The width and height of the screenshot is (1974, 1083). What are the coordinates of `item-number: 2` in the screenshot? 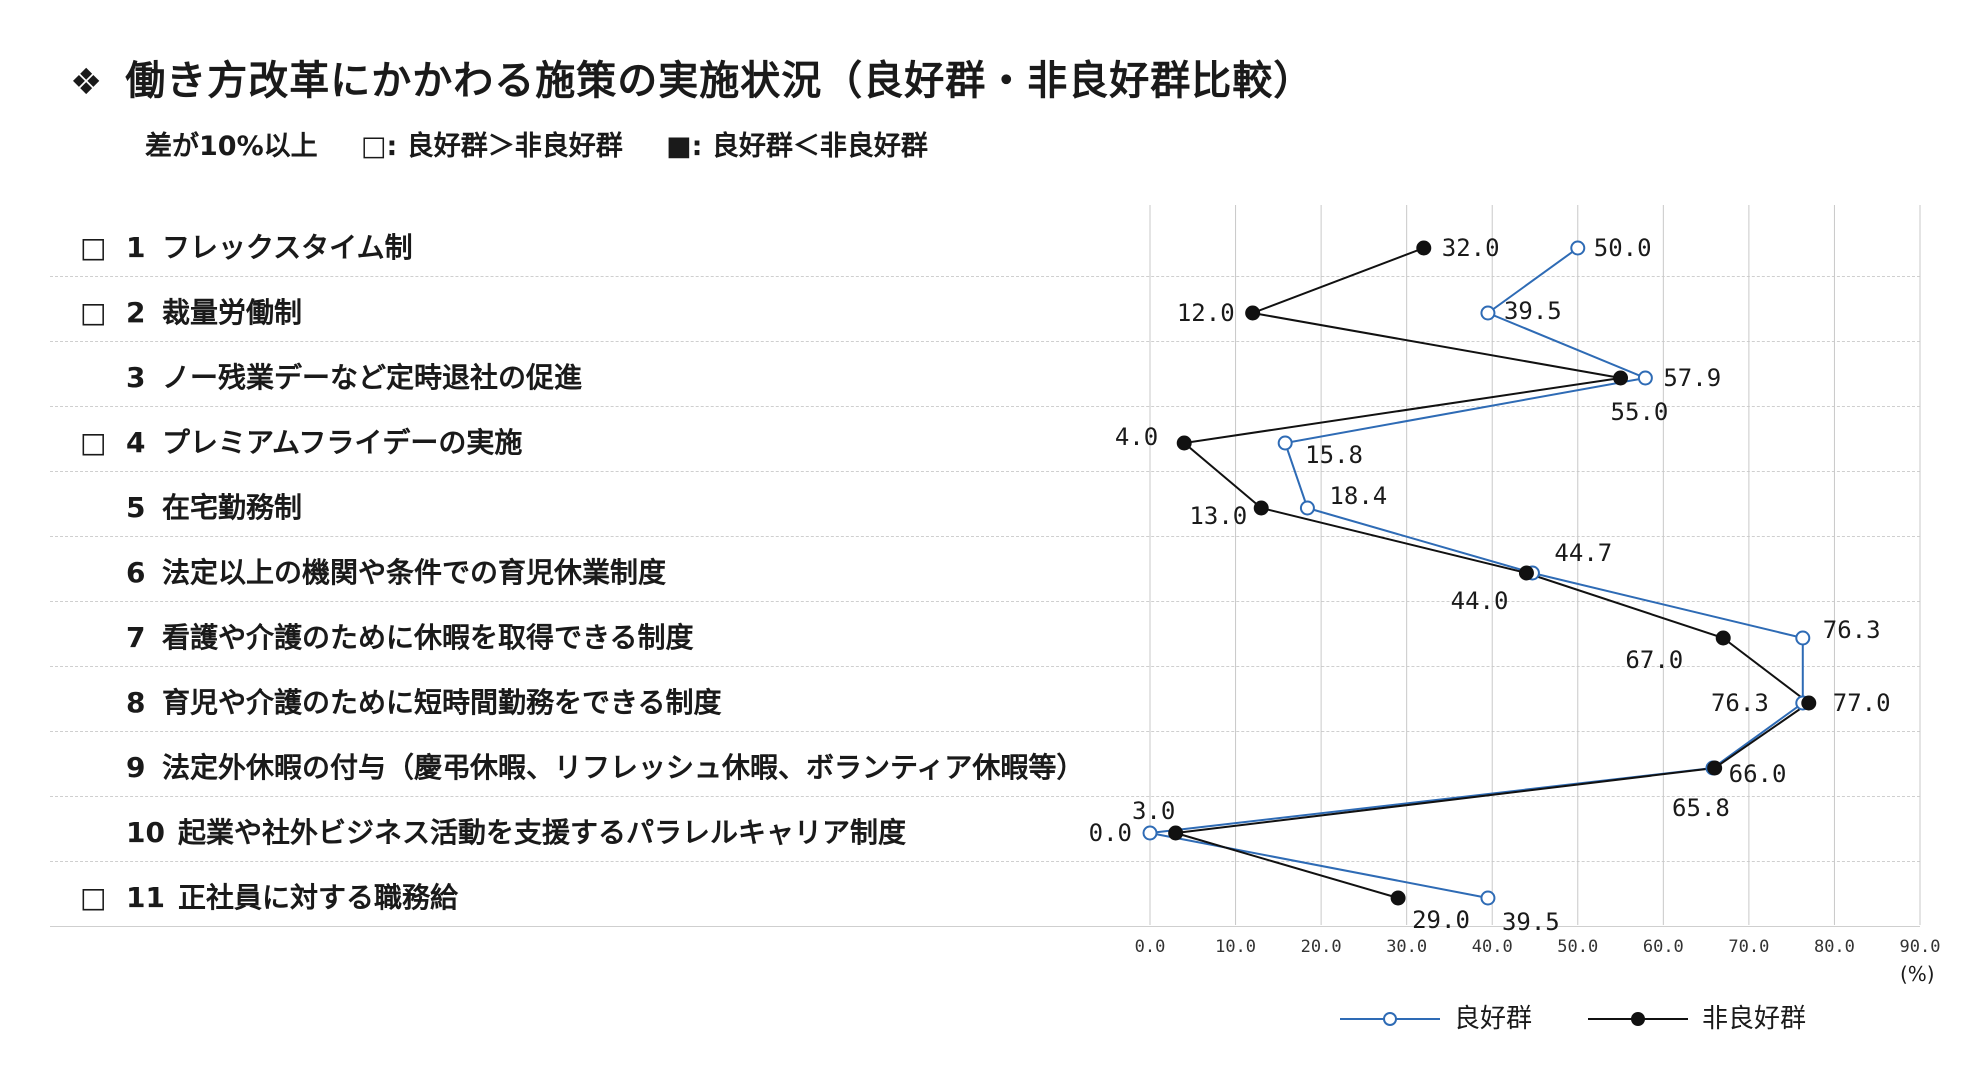 It's located at (136, 312).